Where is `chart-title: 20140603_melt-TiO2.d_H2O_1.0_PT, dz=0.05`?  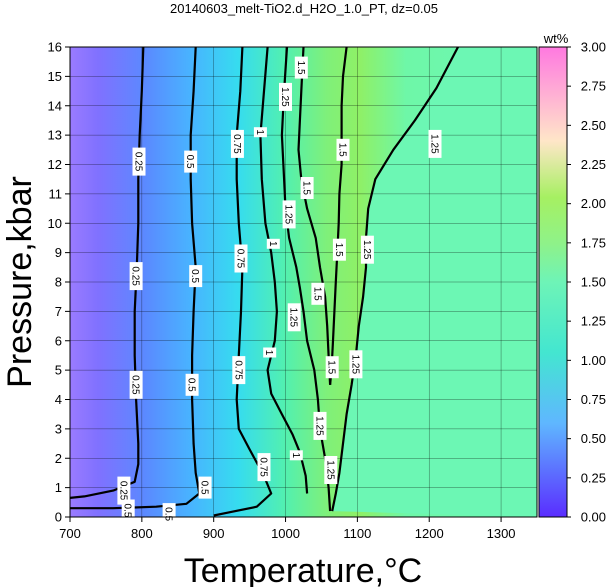
chart-title: 20140603_melt-TiO2.d_H2O_1.0_PT, dz=0.05 is located at coordinates (304, 8).